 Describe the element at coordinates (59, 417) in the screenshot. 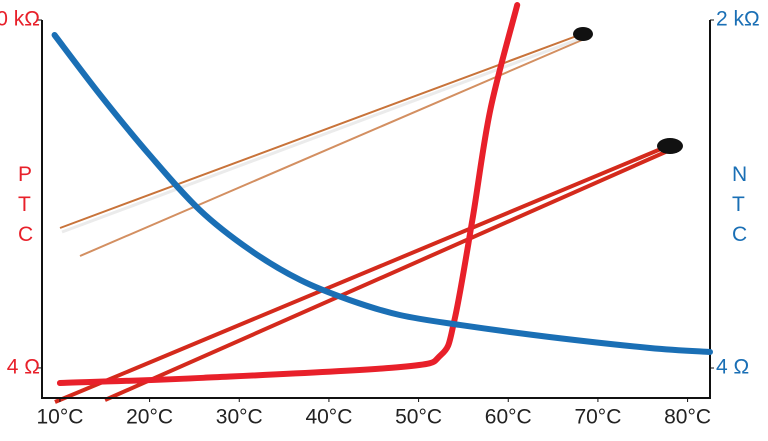

I see `x-tick-label: 10°C` at that location.